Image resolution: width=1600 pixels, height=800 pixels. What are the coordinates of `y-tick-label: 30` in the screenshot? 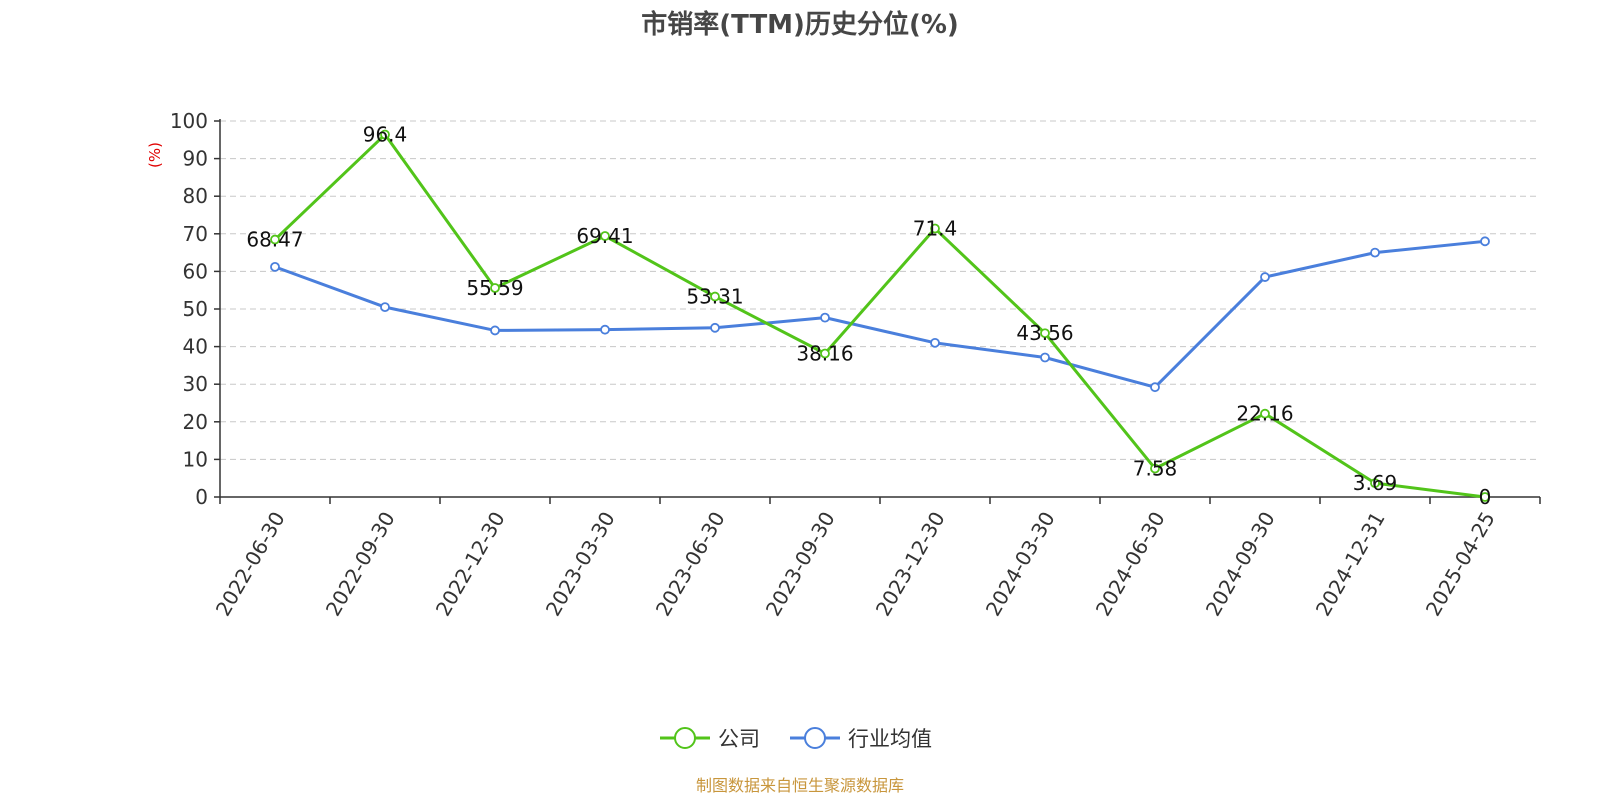 It's located at (195, 384).